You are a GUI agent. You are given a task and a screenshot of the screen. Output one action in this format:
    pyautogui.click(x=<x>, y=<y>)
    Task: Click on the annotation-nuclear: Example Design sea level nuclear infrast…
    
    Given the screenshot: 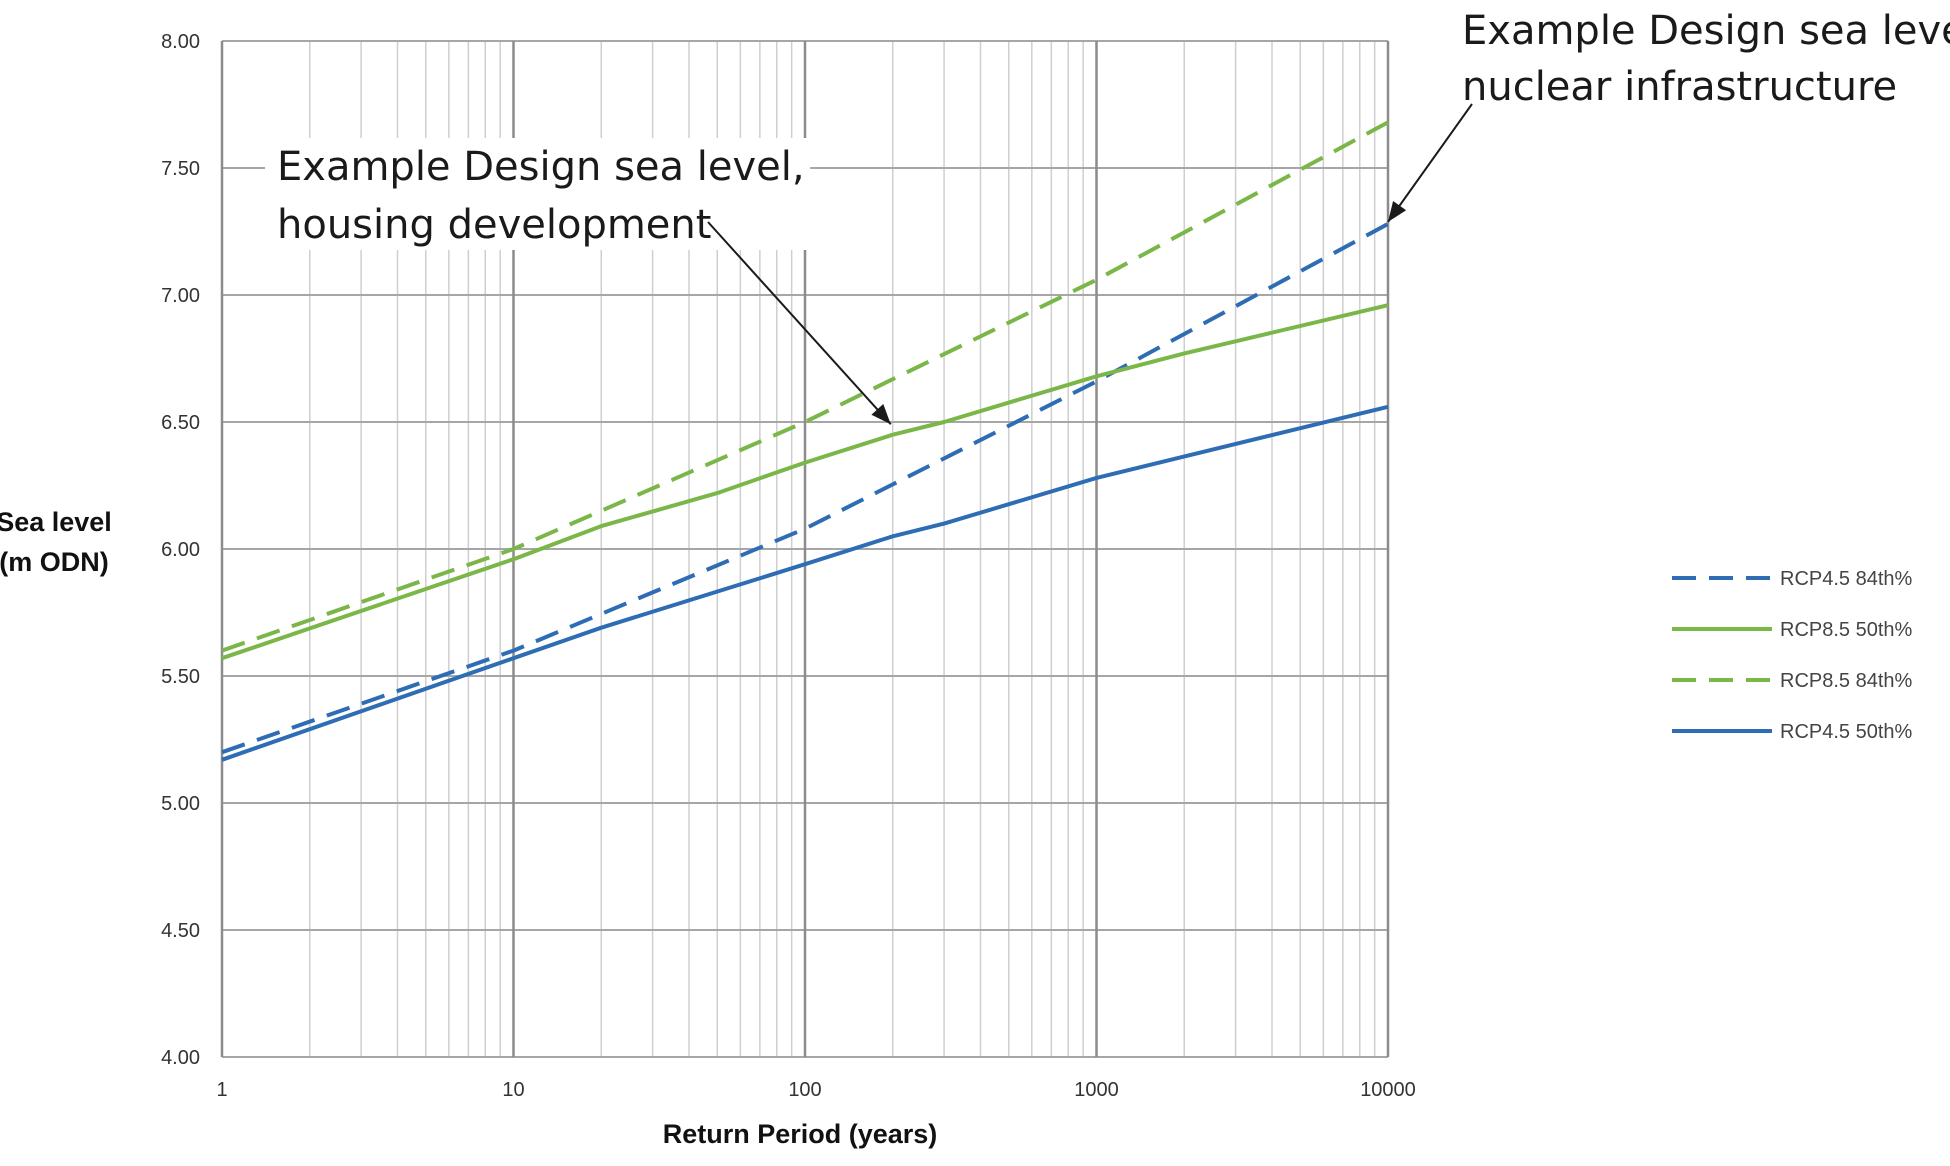 What is the action you would take?
    pyautogui.click(x=1701, y=58)
    